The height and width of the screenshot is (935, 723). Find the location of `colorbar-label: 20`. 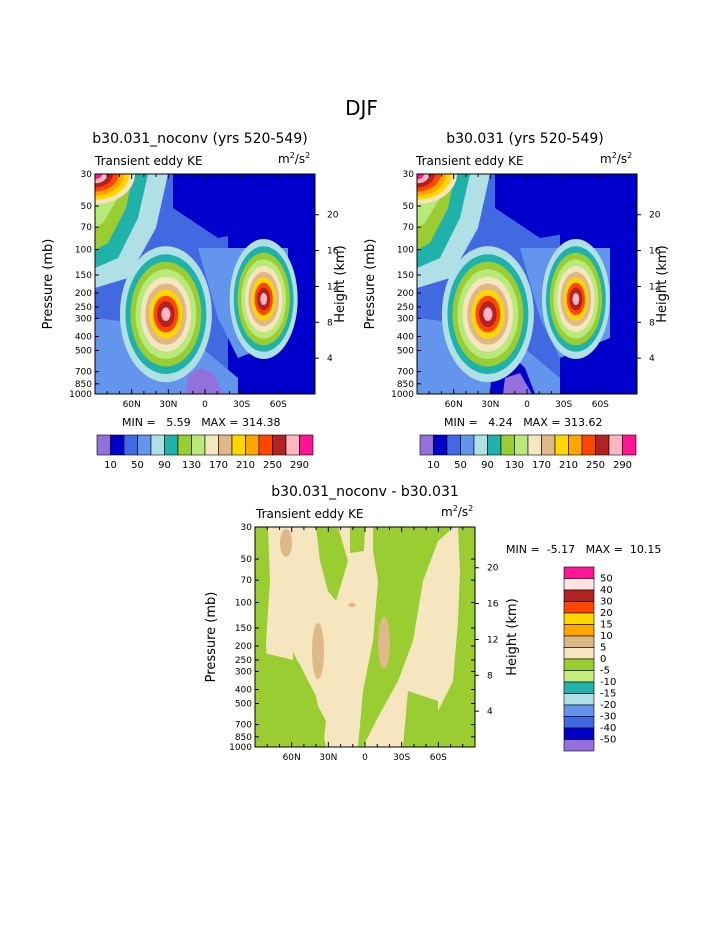

colorbar-label: 20 is located at coordinates (606, 613).